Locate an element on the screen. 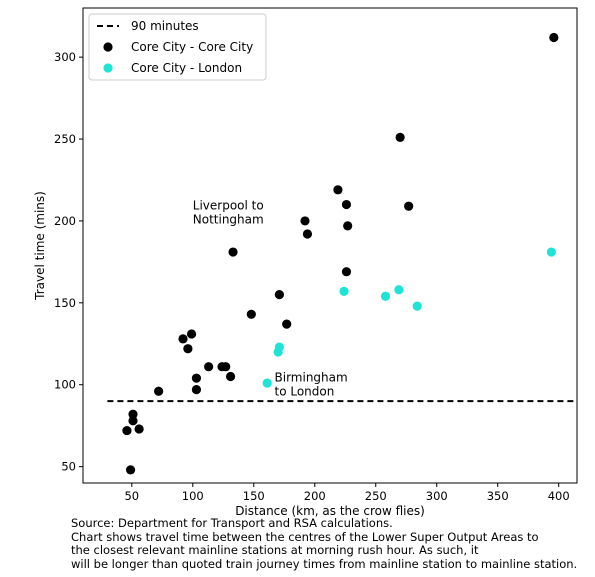 Image resolution: width=595 pixels, height=577 pixels. legend-entry-core-city-label: Core City - Core City is located at coordinates (192, 47).